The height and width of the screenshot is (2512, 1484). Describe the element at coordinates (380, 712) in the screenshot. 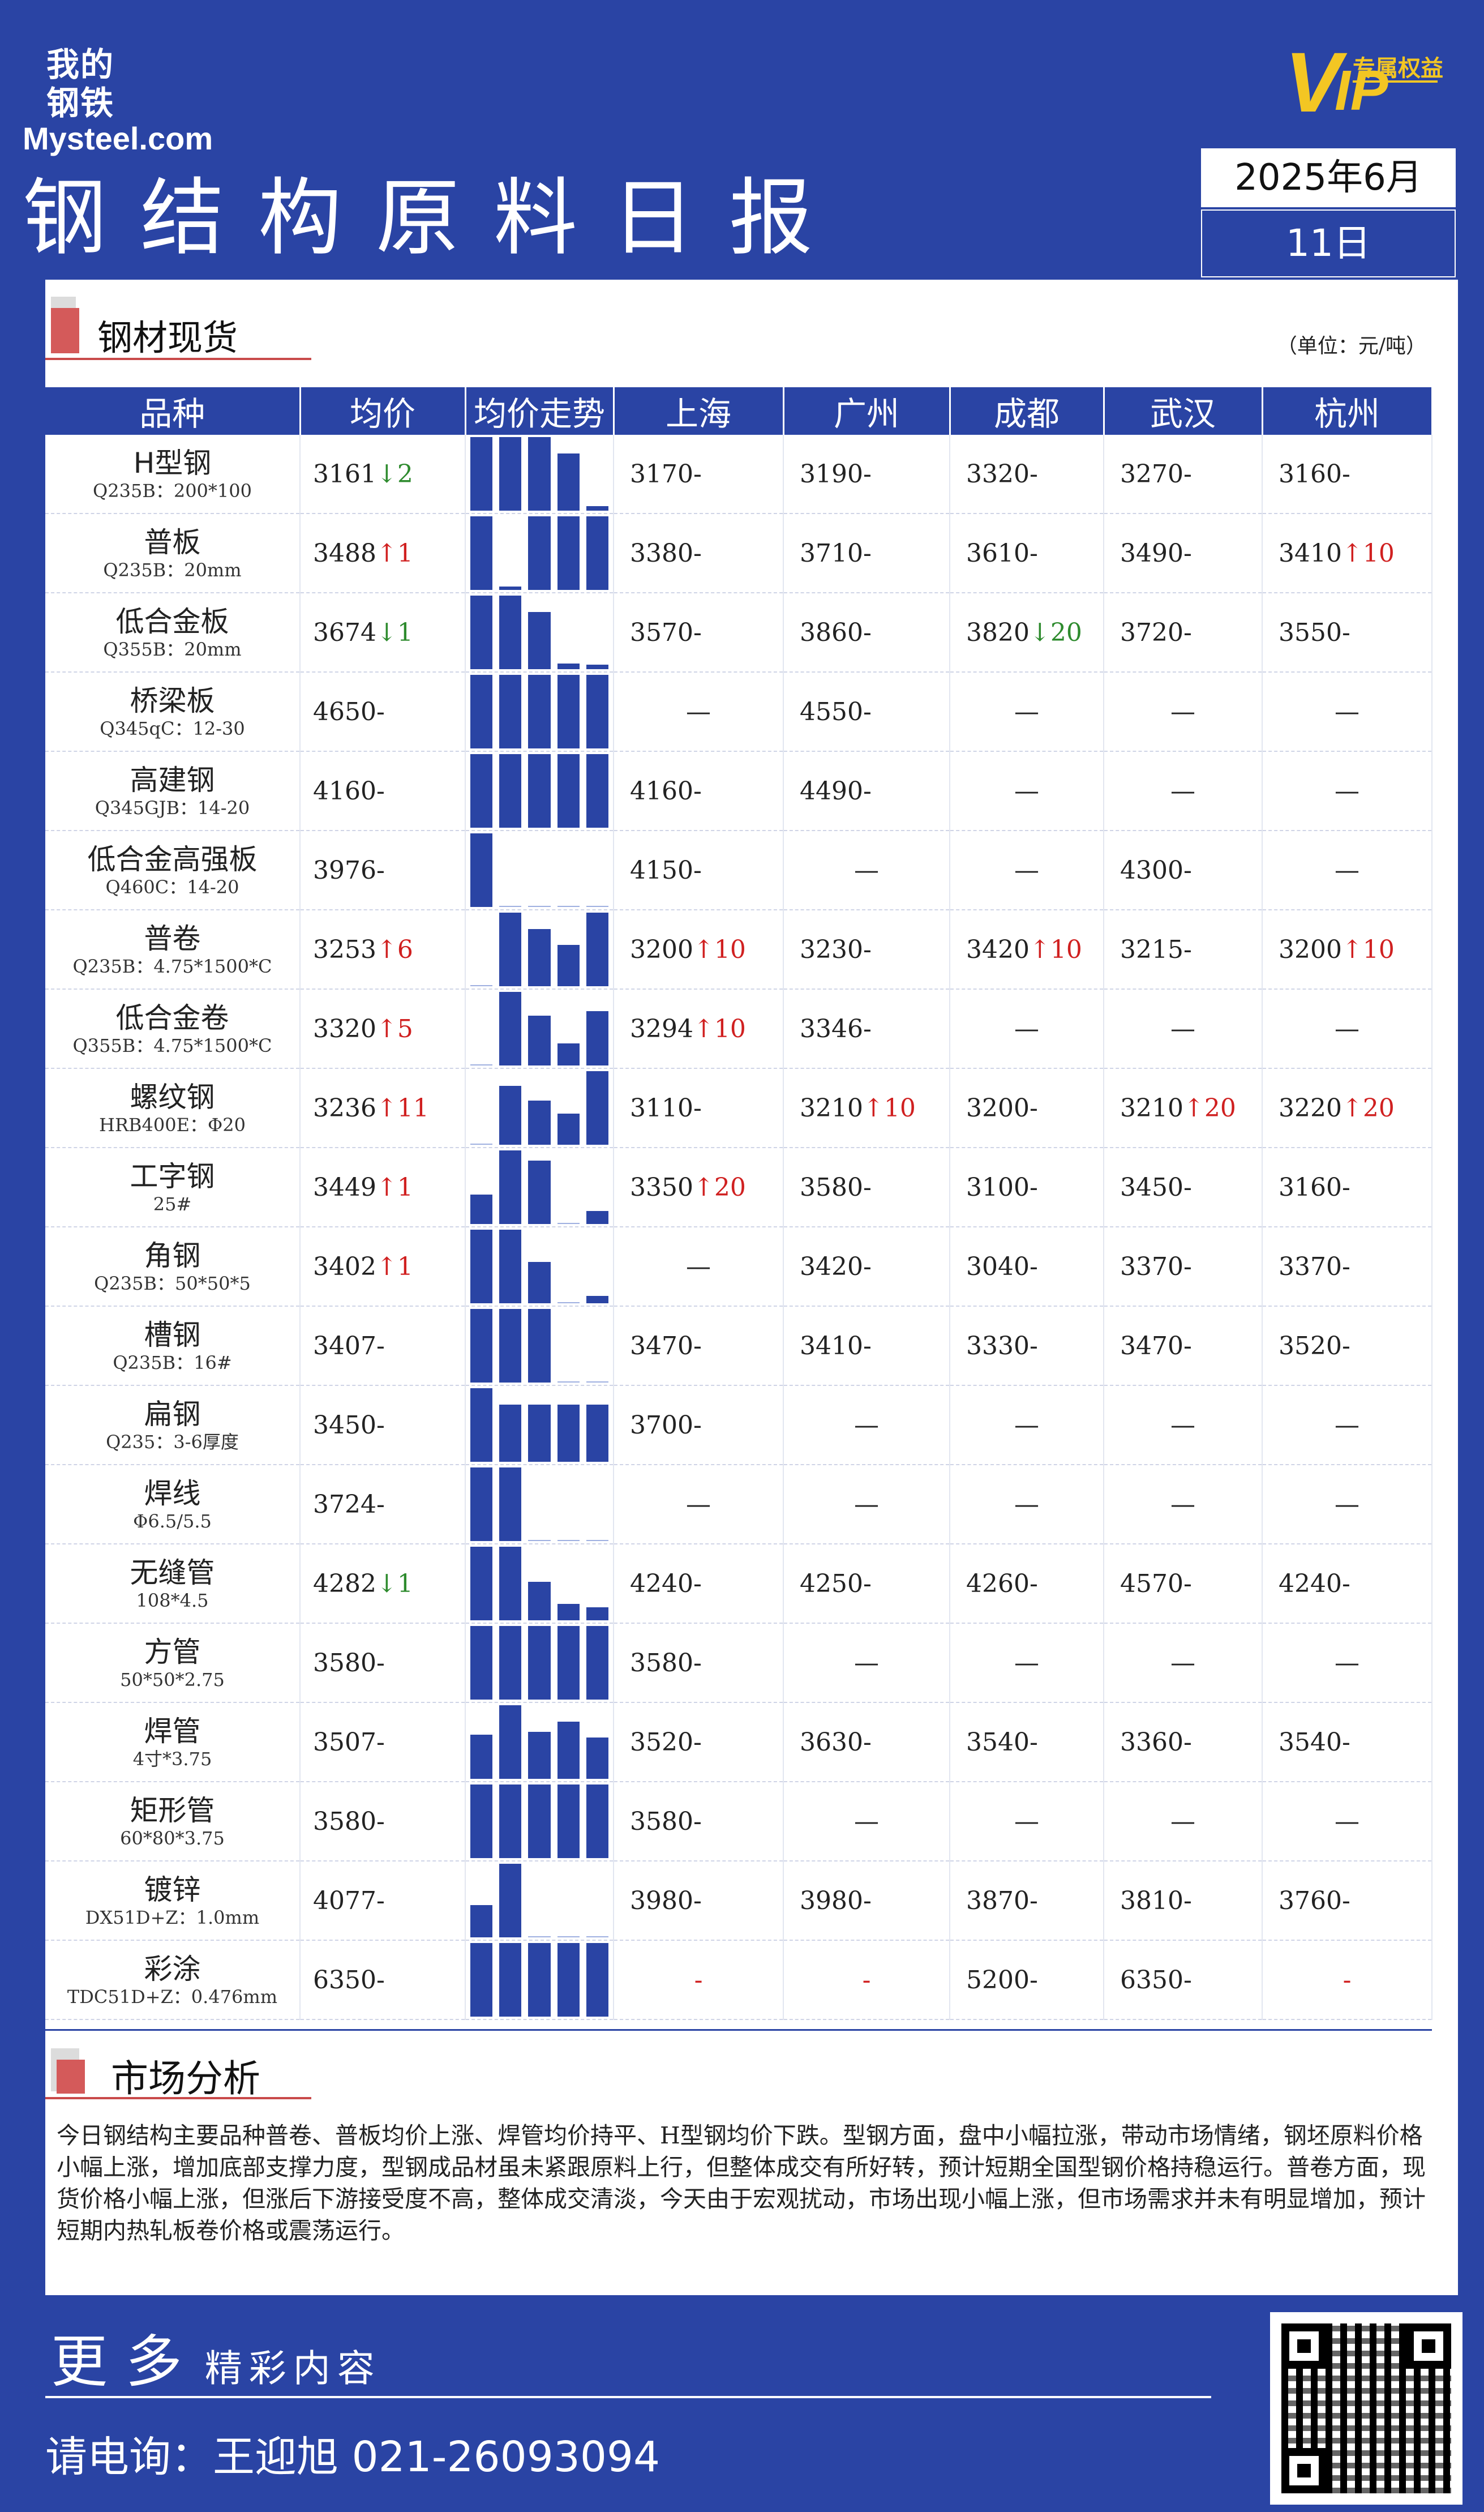

I see `change-arrow: -` at that location.